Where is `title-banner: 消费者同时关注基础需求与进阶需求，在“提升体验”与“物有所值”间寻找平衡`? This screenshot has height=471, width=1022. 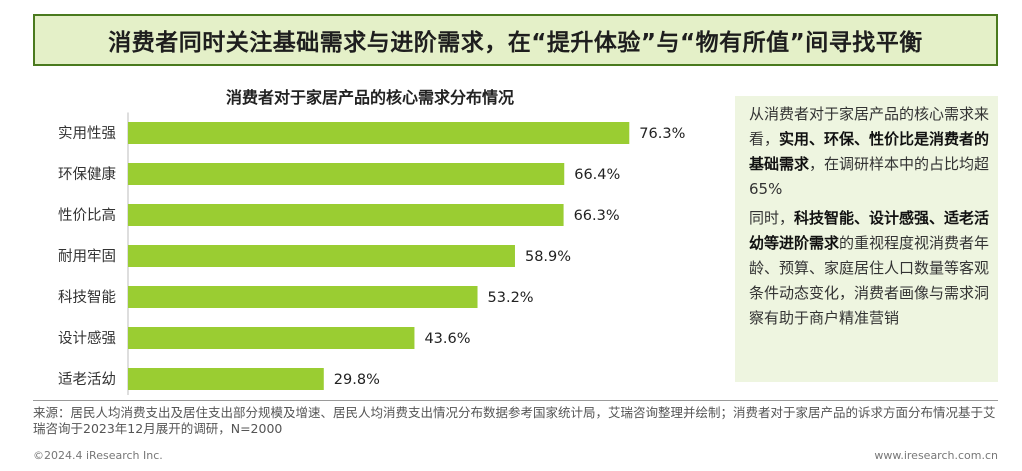 title-banner: 消费者同时关注基础需求与进阶需求，在“提升体验”与“物有所值”间寻找平衡 is located at coordinates (515, 40).